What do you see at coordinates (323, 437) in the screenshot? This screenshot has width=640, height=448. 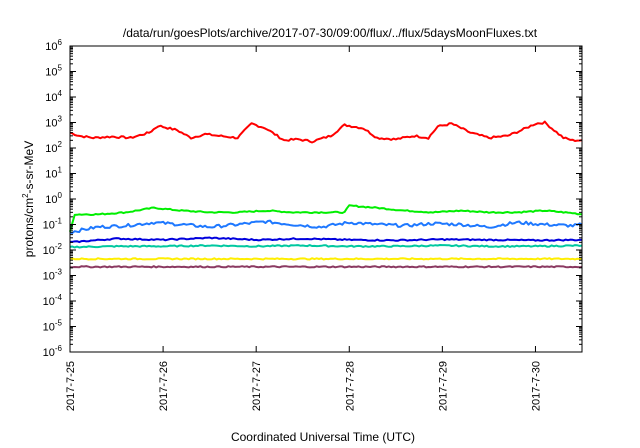 I see `x-axis-label: Coordinated Universal Time (UTC)` at bounding box center [323, 437].